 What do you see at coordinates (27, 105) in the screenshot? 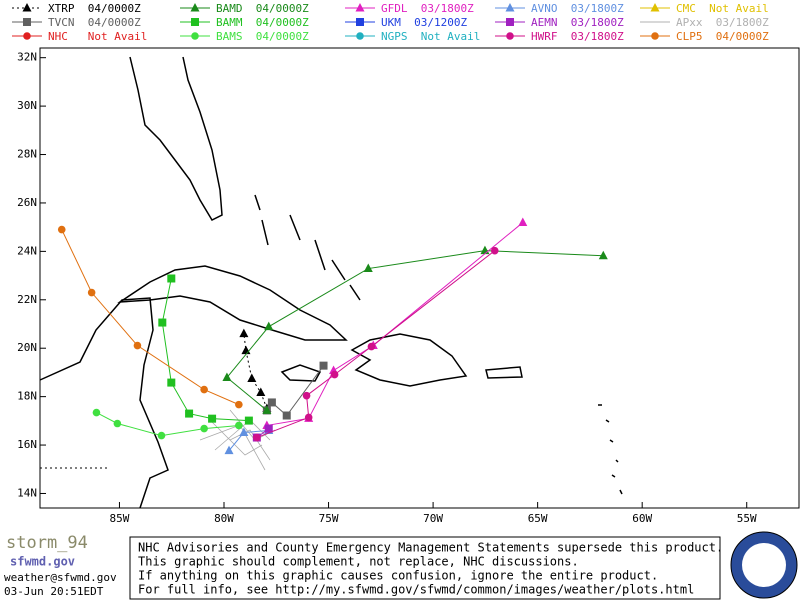
I see `y-tick-label: 30N` at bounding box center [27, 105].